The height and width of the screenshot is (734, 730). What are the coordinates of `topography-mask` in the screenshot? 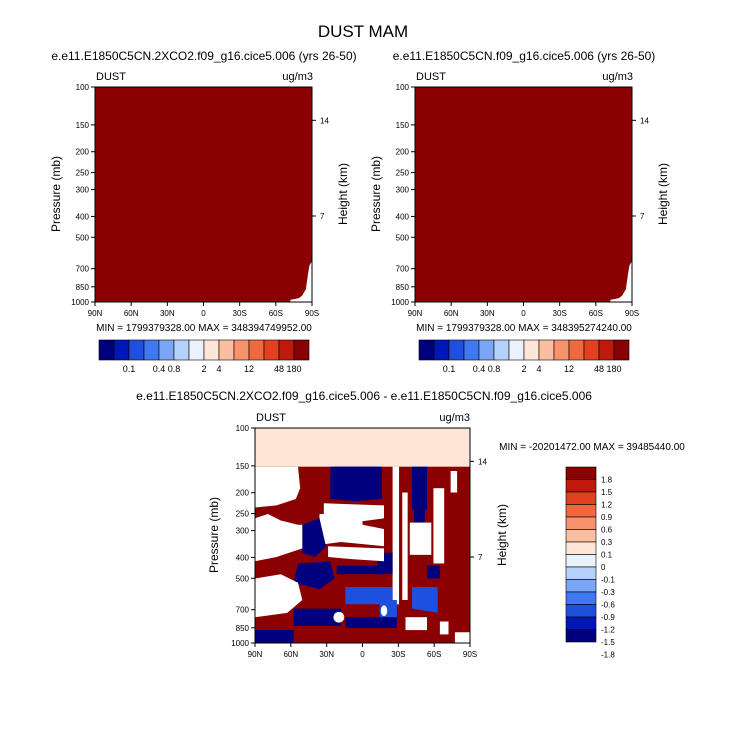 It's located at (621, 281).